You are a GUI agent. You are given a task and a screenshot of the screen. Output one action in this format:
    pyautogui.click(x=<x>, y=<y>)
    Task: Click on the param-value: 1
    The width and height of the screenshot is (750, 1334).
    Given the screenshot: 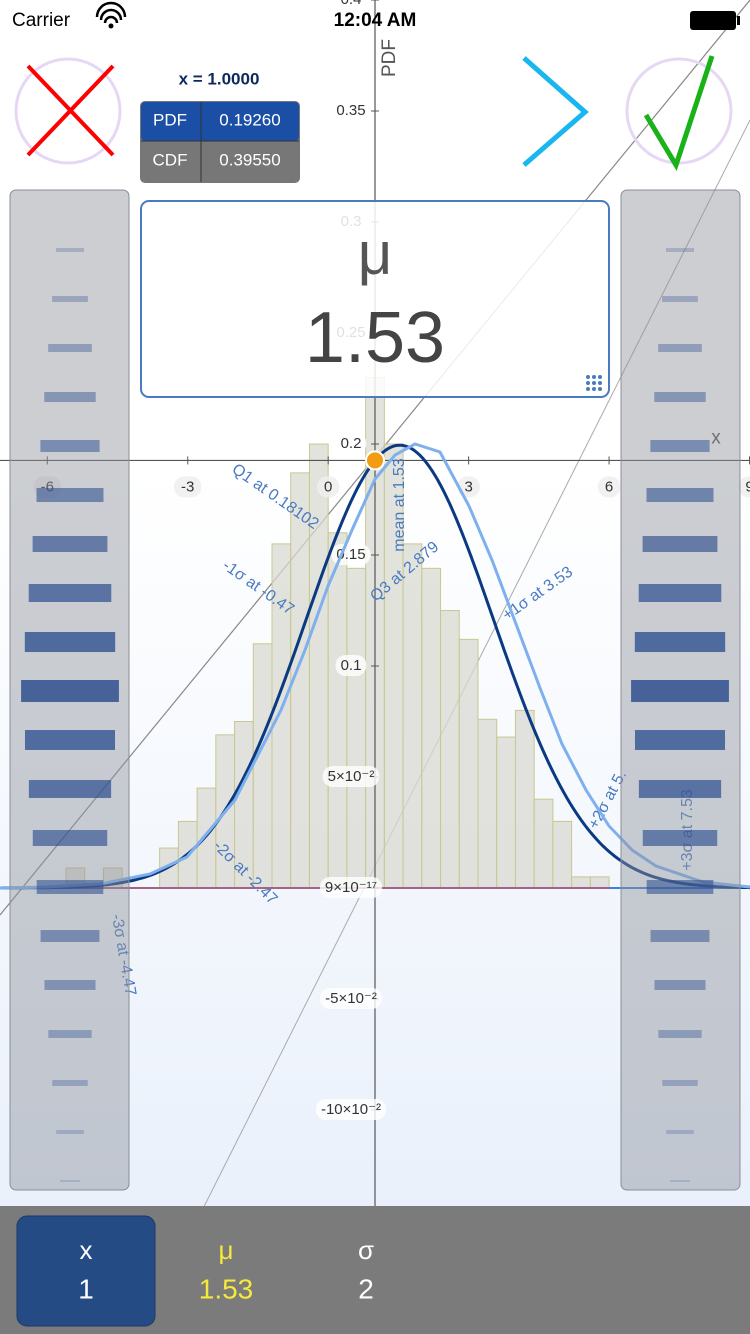 What is the action you would take?
    pyautogui.click(x=86, y=1288)
    